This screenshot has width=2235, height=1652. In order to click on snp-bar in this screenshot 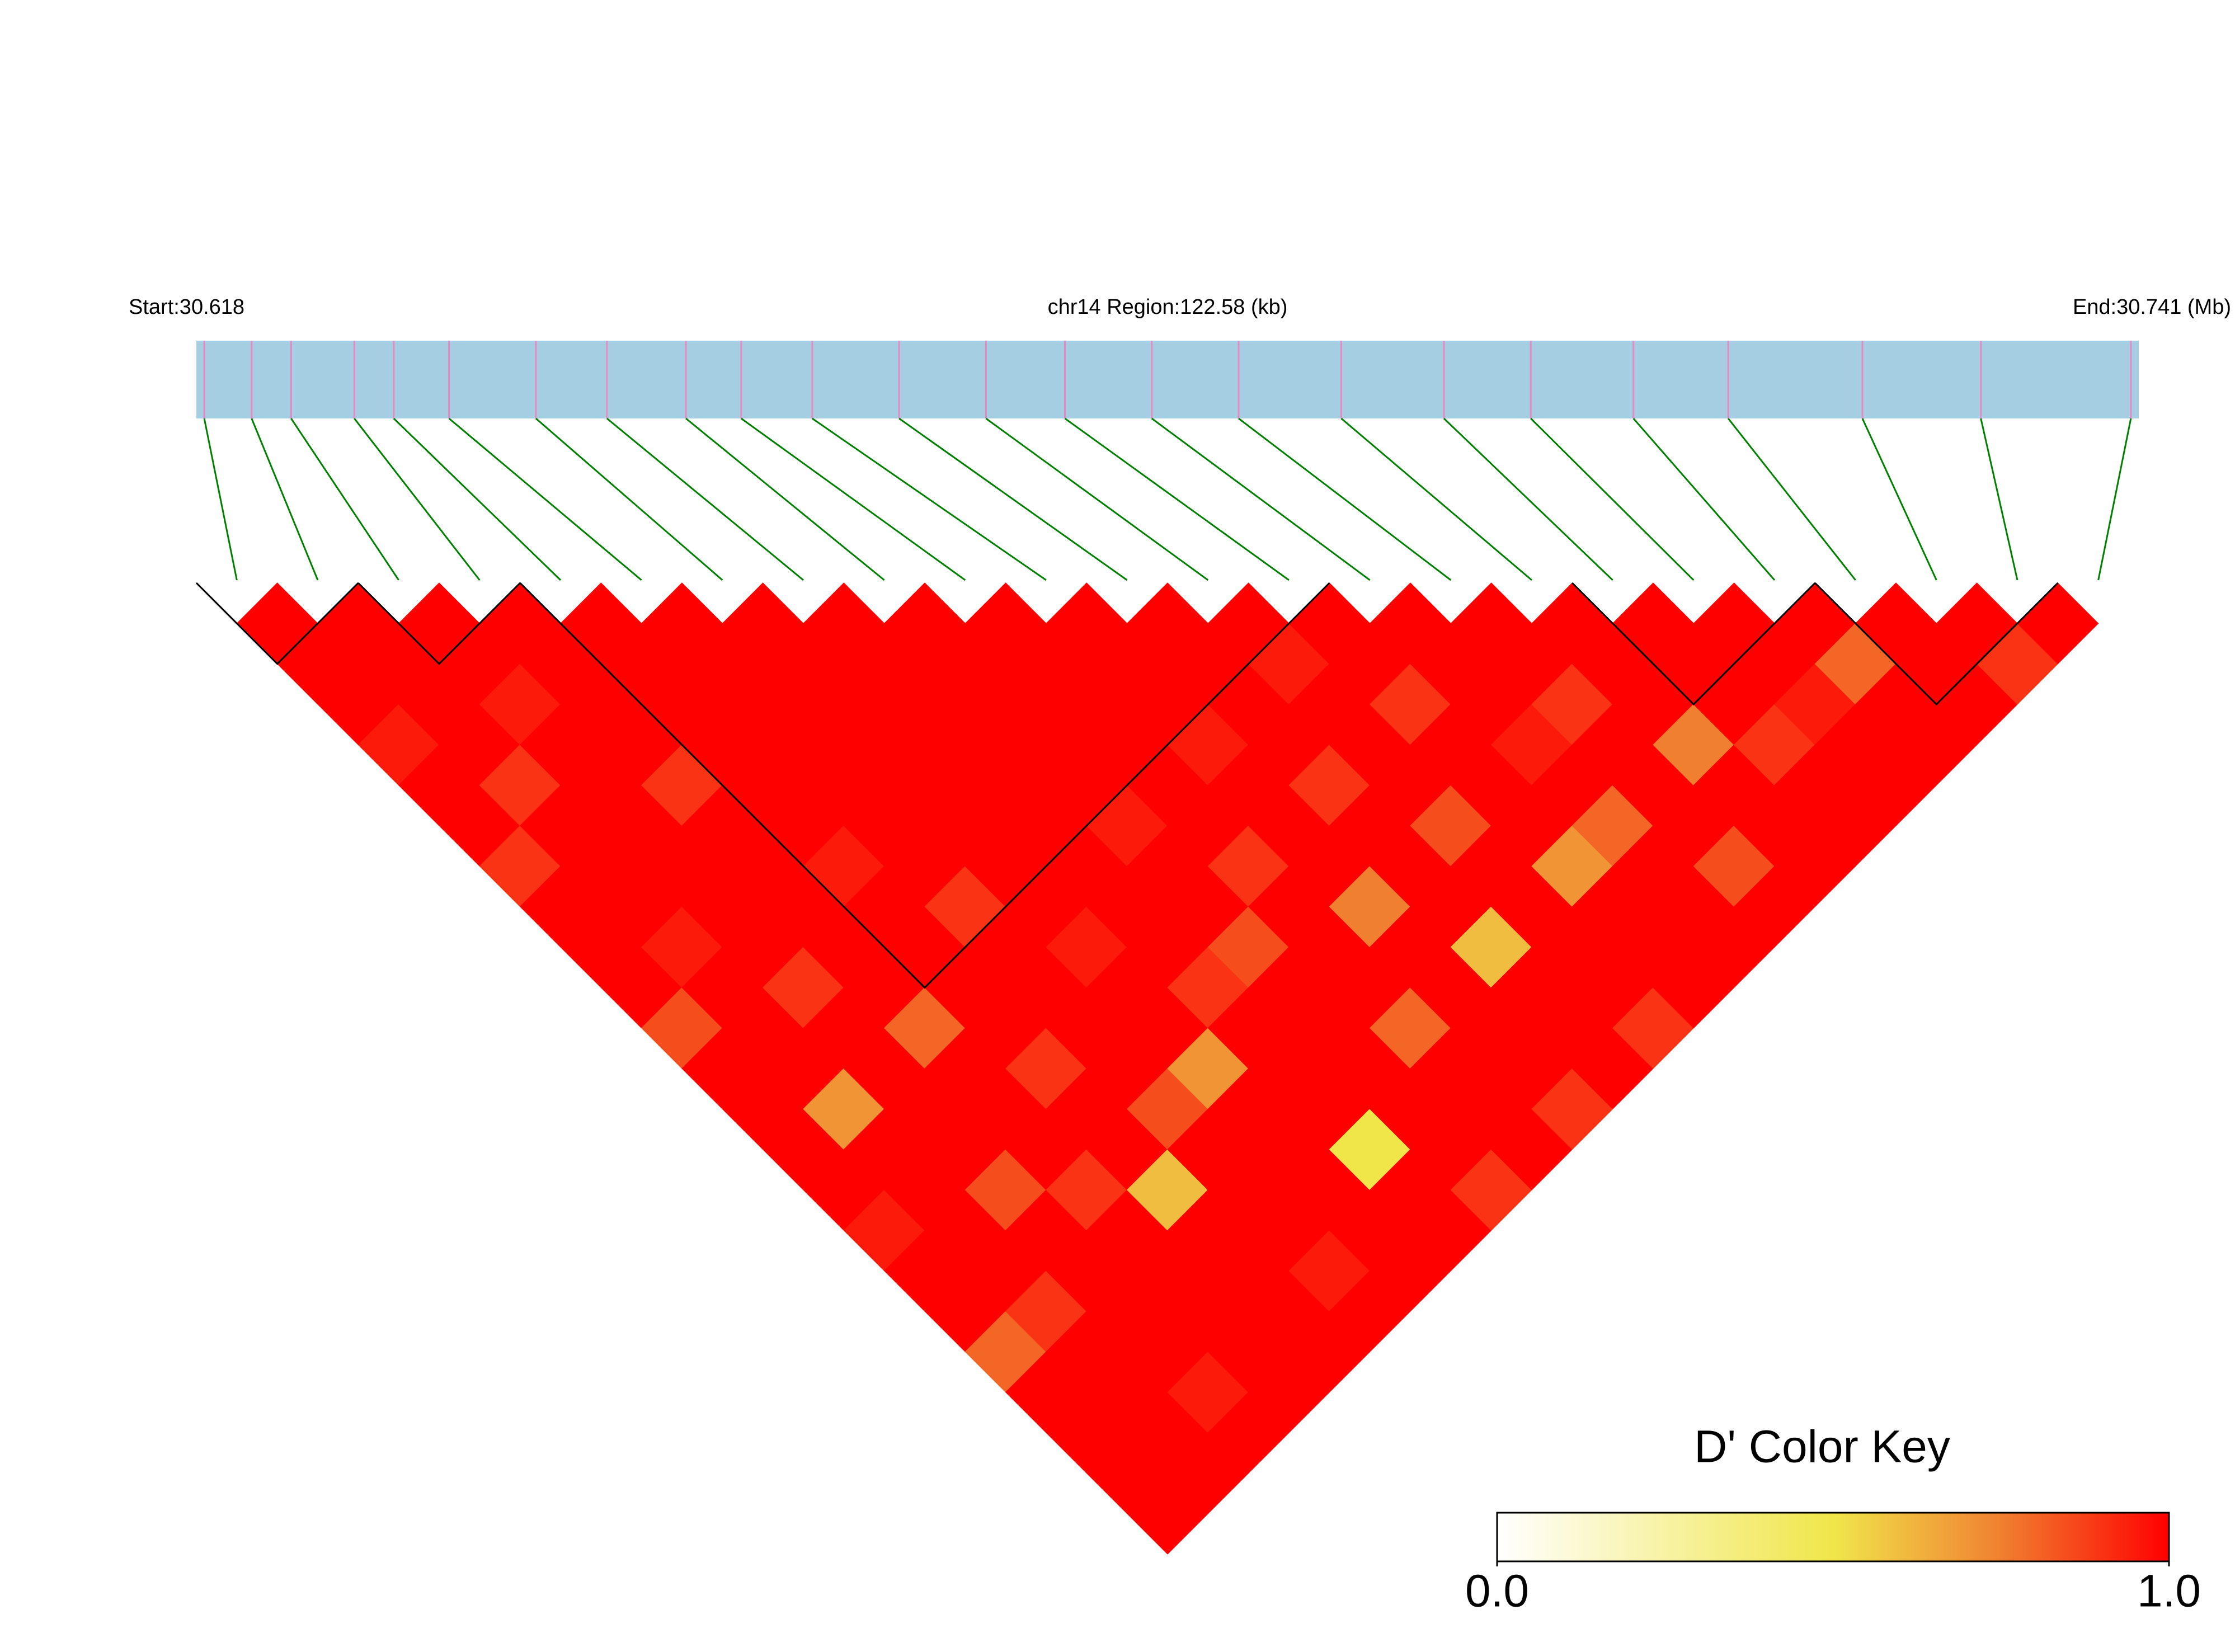, I will do `click(1167, 379)`.